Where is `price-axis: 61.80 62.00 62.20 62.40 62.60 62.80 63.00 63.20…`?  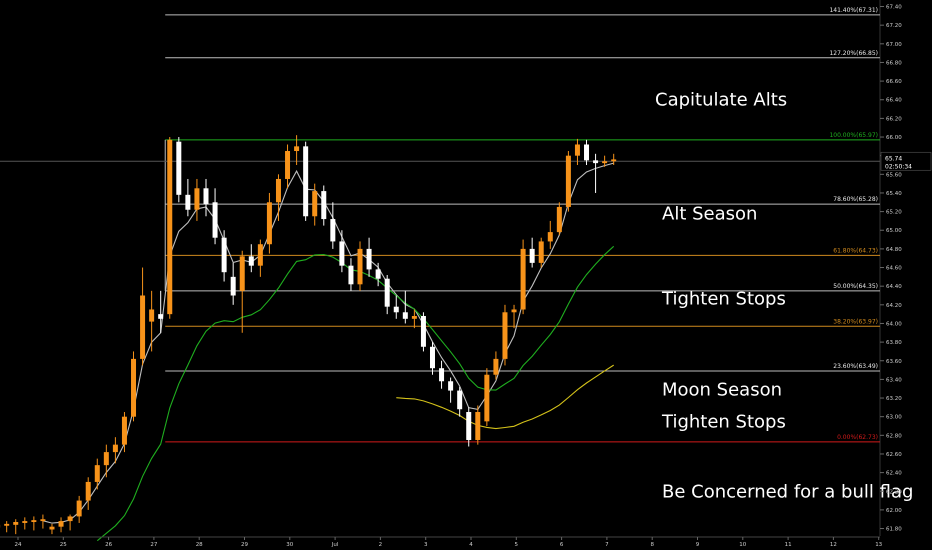 price-axis: 61.80 62.00 62.20 62.40 62.60 62.80 63.00 63.20… is located at coordinates (906, 269).